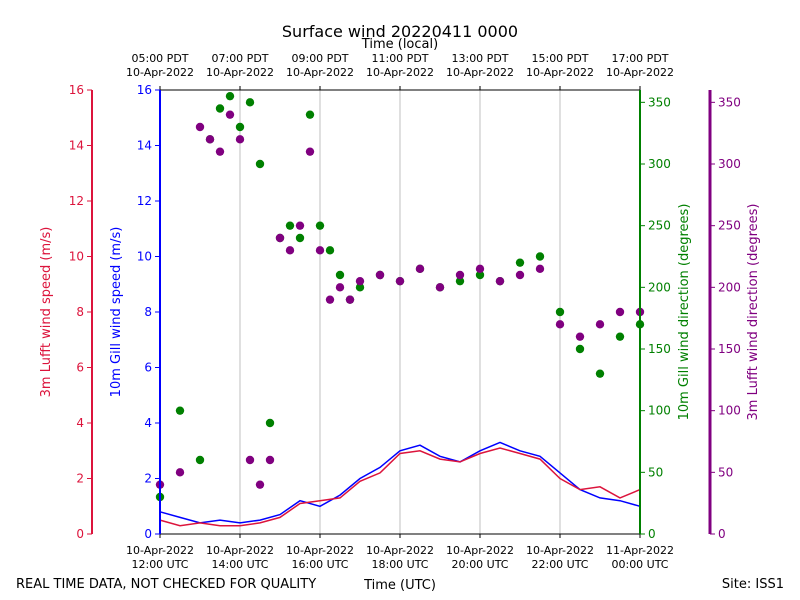 This screenshot has height=600, width=800. What do you see at coordinates (659, 287) in the screenshot?
I see `gill-dir-tick-label: 200` at bounding box center [659, 287].